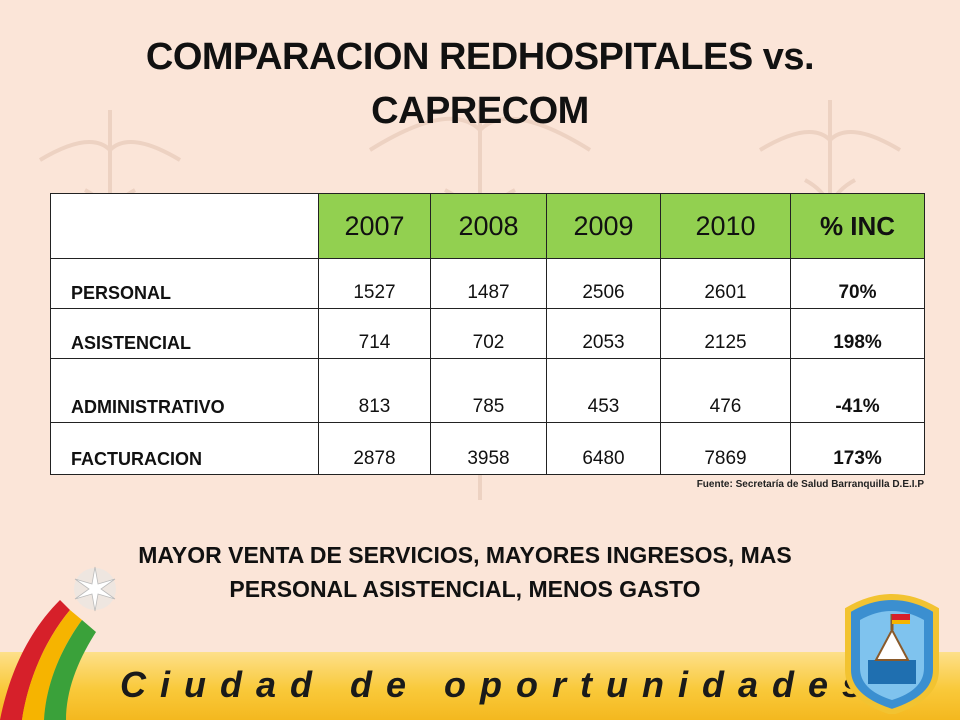 The height and width of the screenshot is (720, 960). What do you see at coordinates (480, 84) in the screenshot?
I see `slide-title: COMPARACION REDHOSPITALES vs. CAPRECOM` at bounding box center [480, 84].